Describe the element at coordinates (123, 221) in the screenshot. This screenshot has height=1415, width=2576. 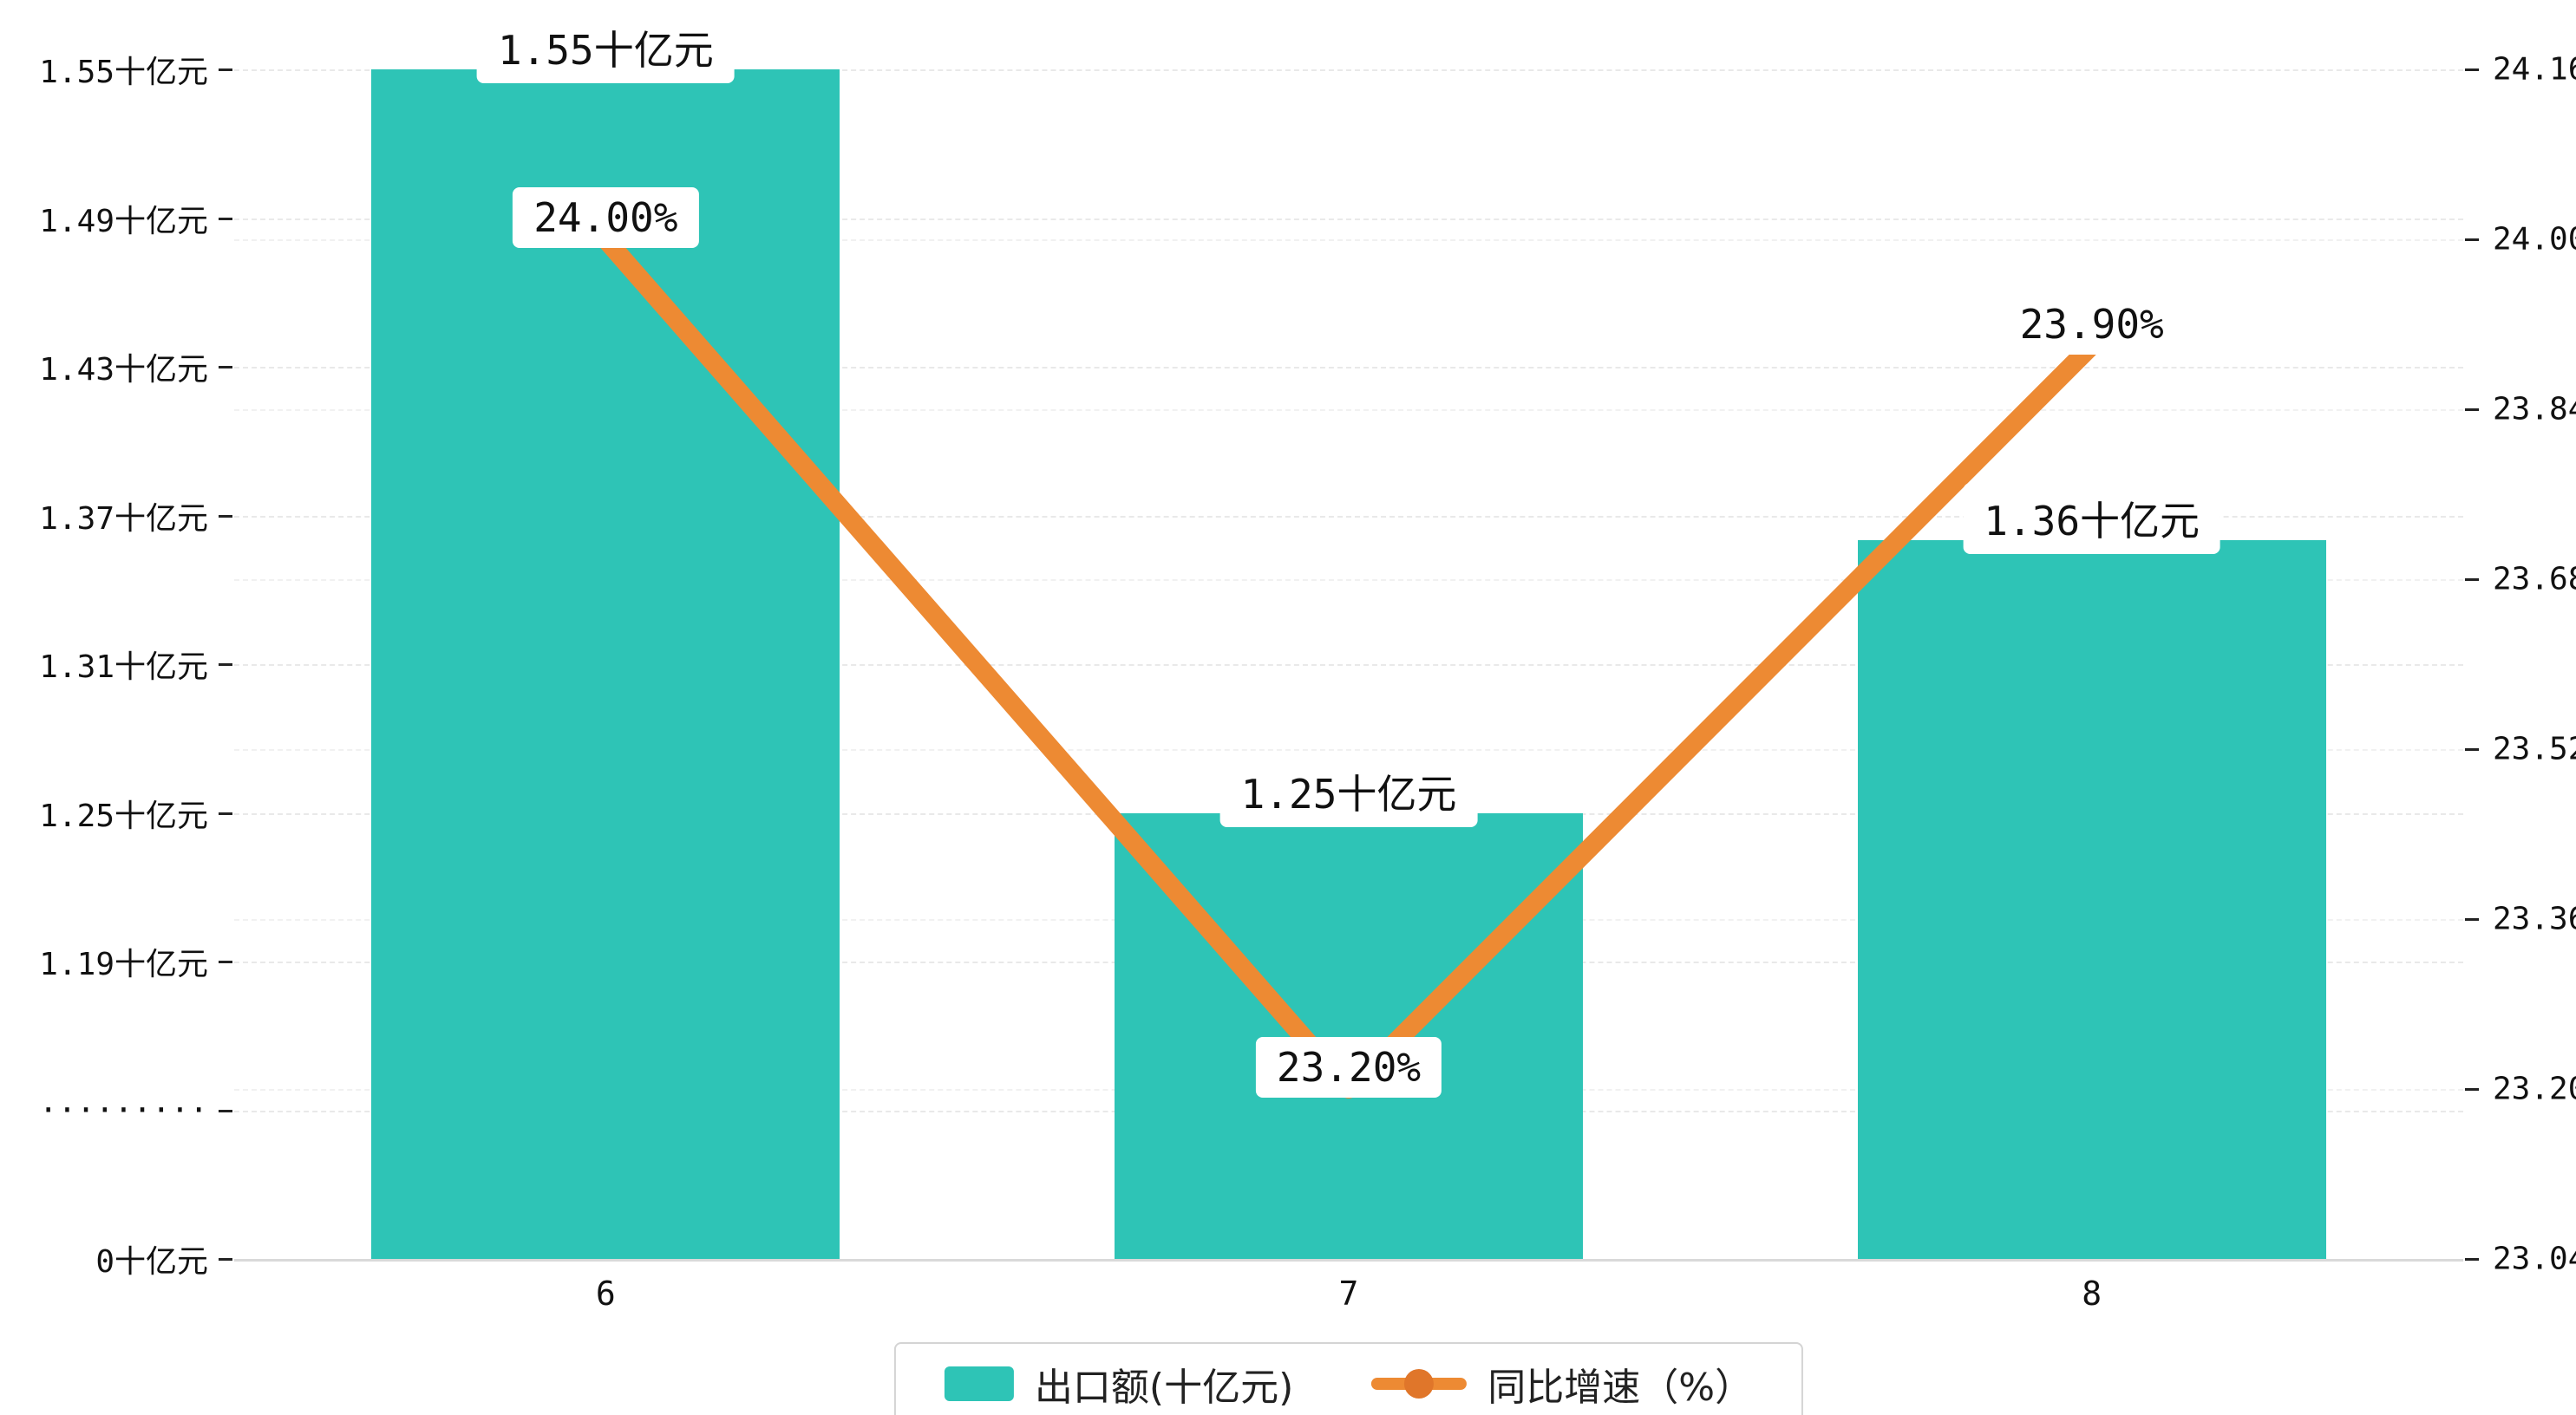
I see `left-axis-tick-label: 1.49十亿元` at that location.